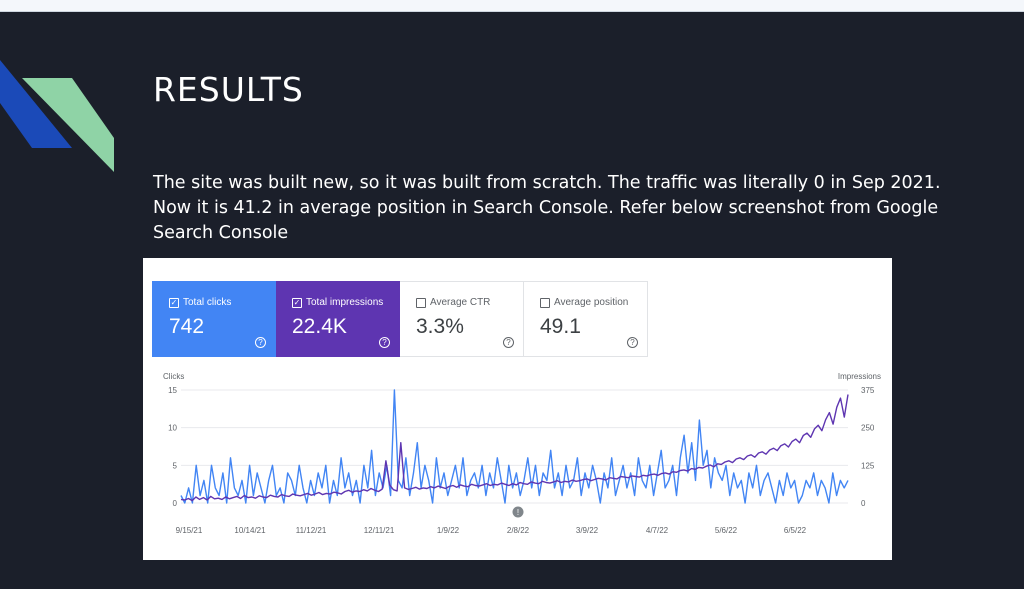 The image size is (1024, 589). I want to click on metric-card-total-clicks: ✓ Total clicks 742 ?, so click(214, 319).